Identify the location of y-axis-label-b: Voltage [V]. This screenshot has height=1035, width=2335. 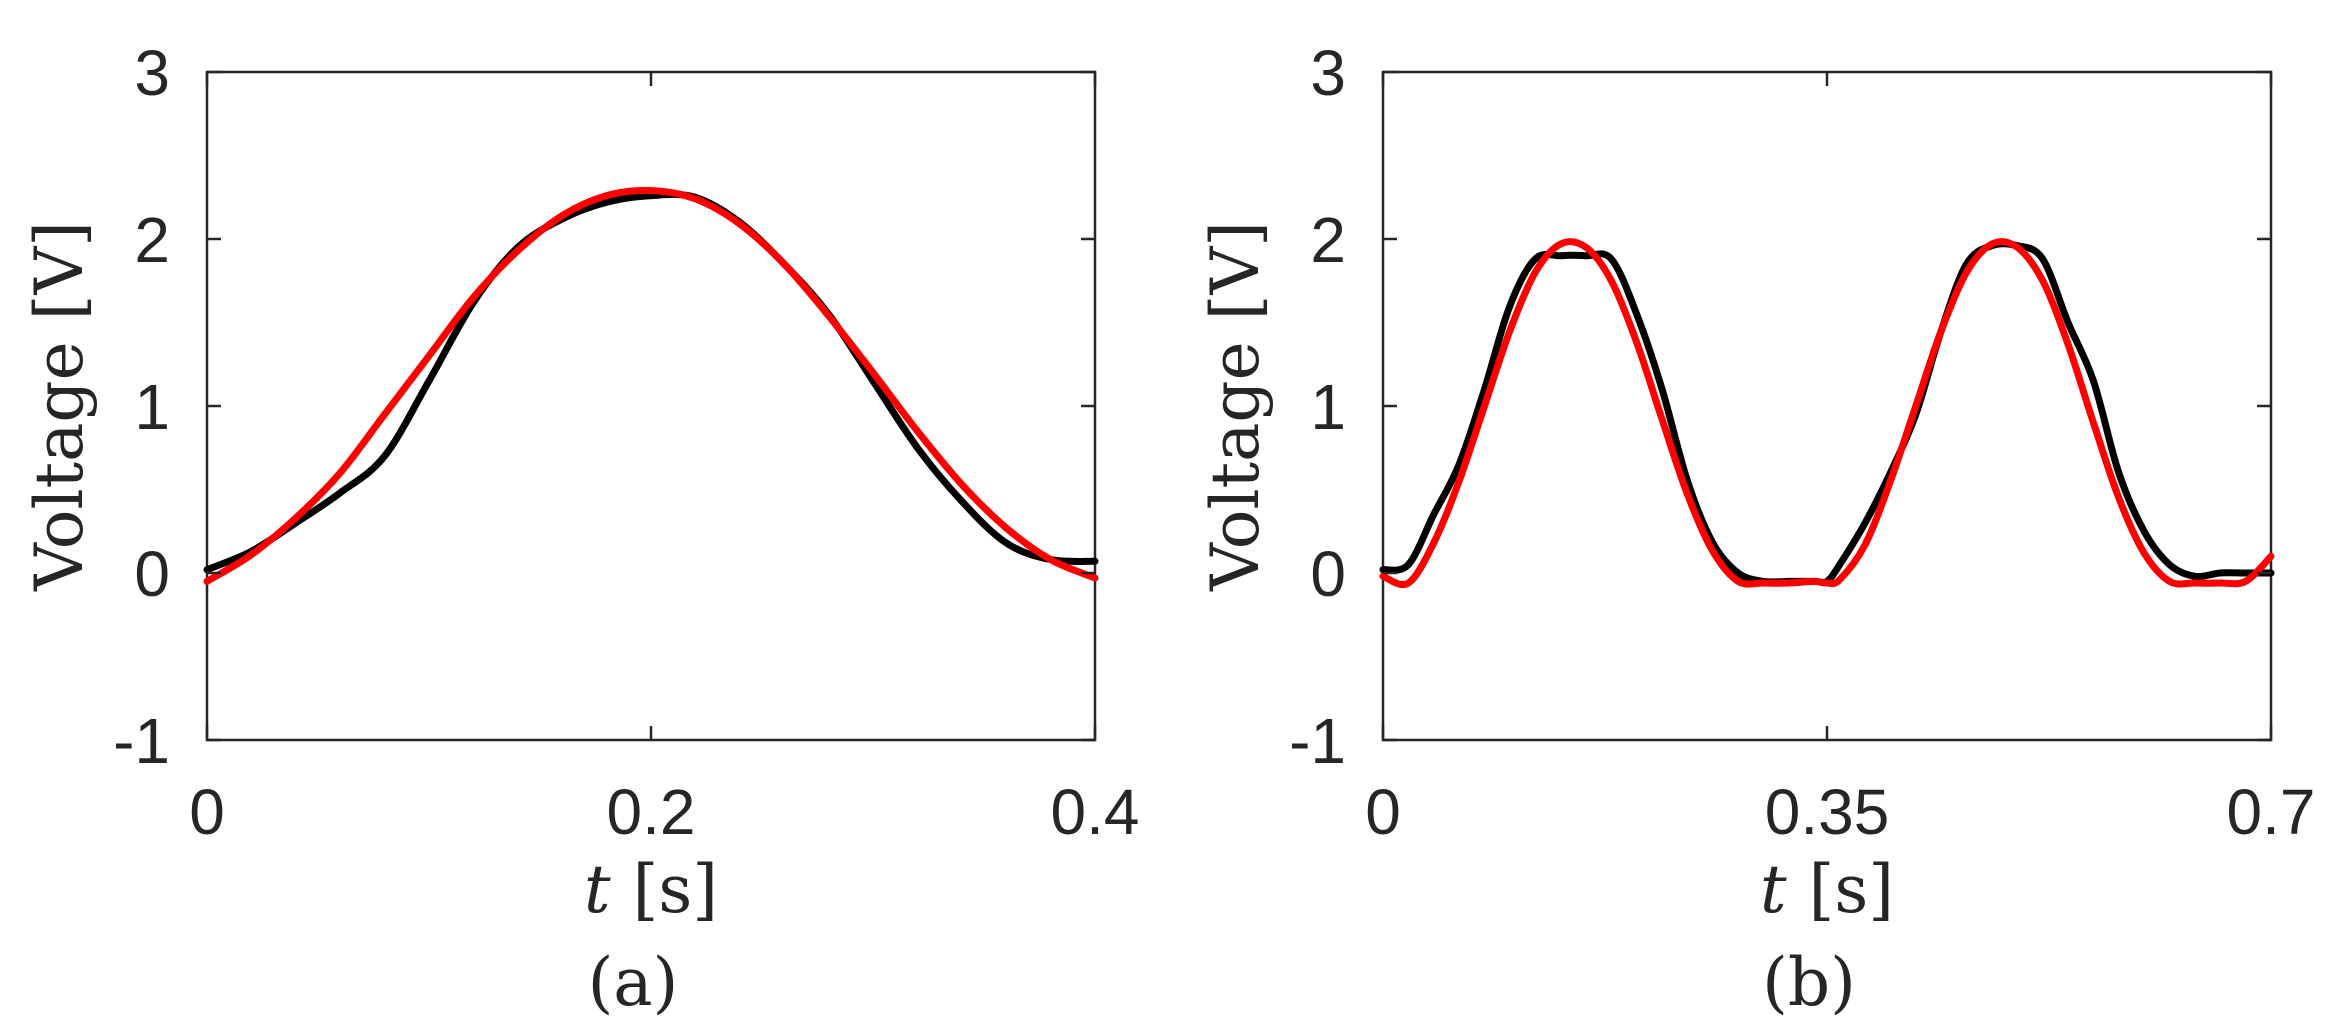
(1235, 406).